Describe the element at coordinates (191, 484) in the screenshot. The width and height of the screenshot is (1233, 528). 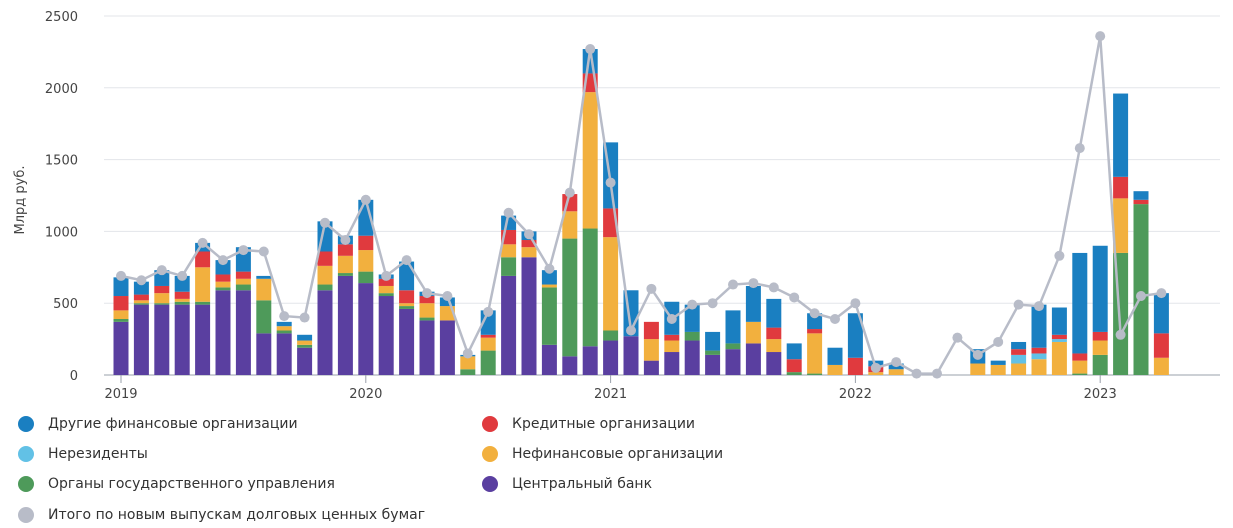
I see `legend-label: Органы государственного управления` at that location.